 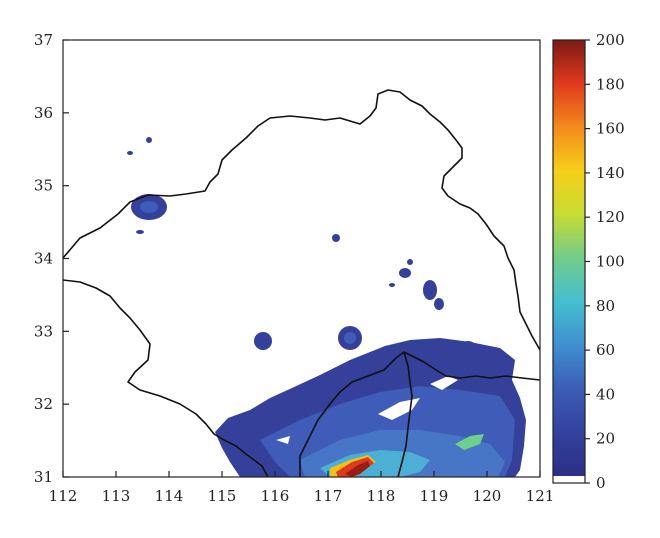 I want to click on x-axis: 112 113 114 115 116 117 118 119 120 121, so click(x=302, y=488).